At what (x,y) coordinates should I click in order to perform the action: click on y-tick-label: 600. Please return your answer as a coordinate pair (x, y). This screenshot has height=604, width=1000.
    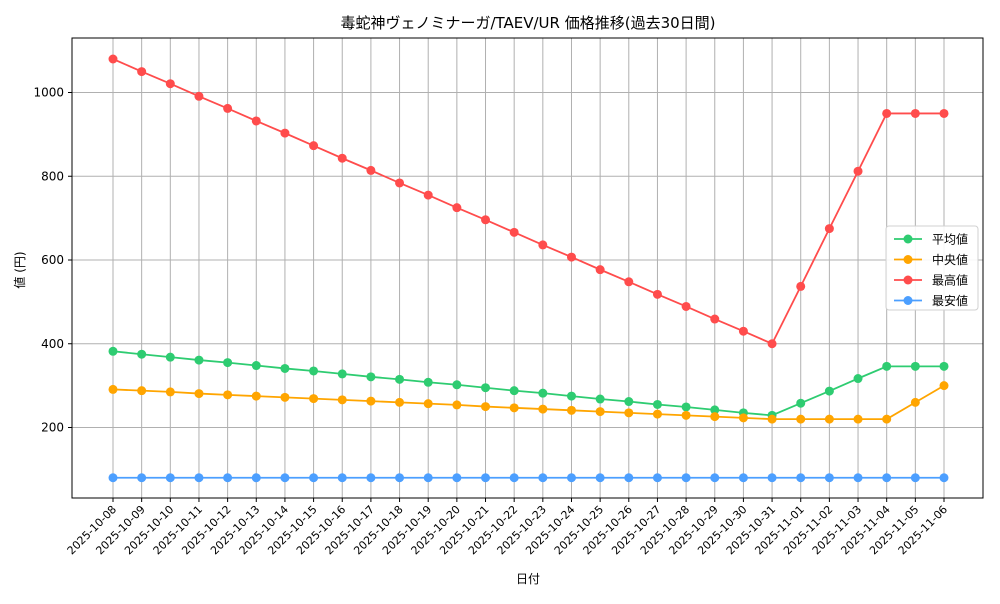
    Looking at the image, I should click on (52, 260).